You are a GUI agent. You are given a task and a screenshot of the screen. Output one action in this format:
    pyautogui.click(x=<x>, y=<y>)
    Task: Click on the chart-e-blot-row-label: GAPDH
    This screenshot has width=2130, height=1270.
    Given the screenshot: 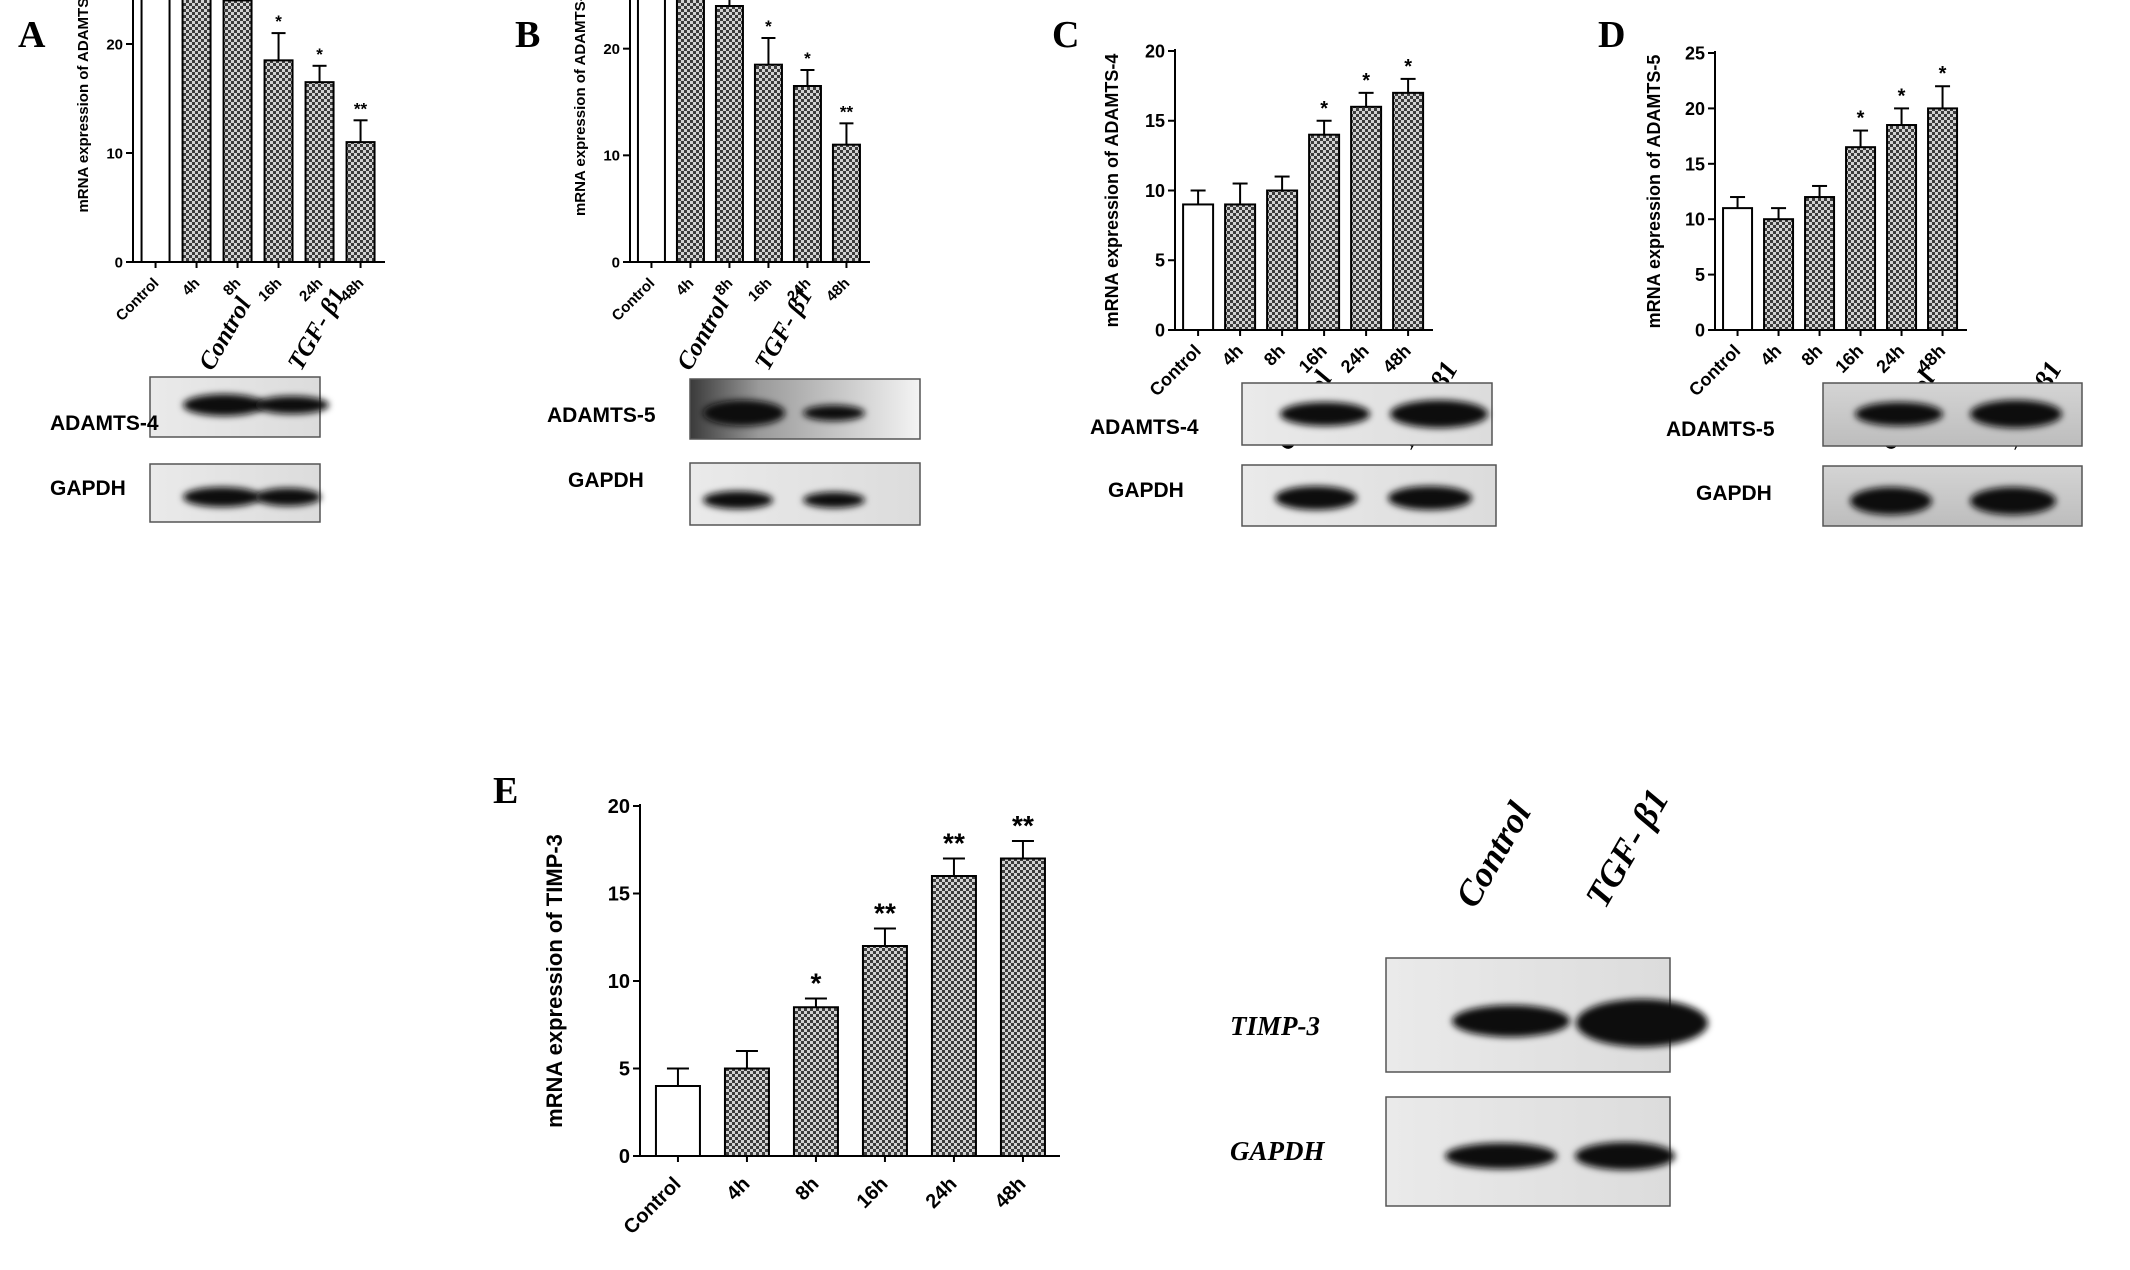 What is the action you would take?
    pyautogui.click(x=1277, y=1151)
    